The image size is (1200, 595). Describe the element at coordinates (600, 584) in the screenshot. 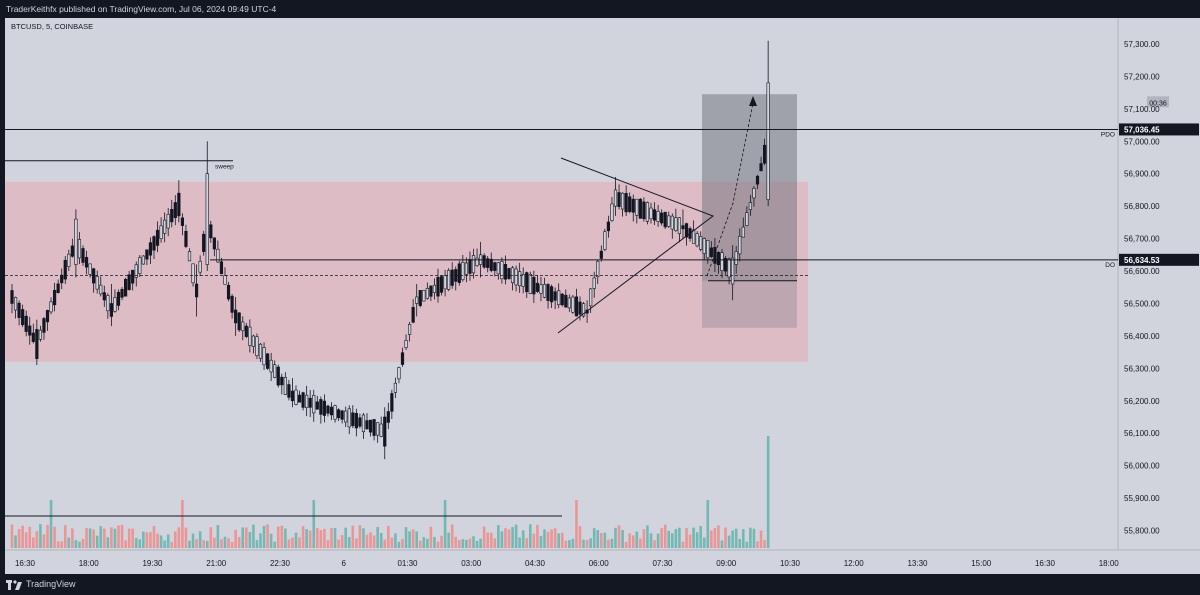

I see `footer-bar: TradingView` at that location.